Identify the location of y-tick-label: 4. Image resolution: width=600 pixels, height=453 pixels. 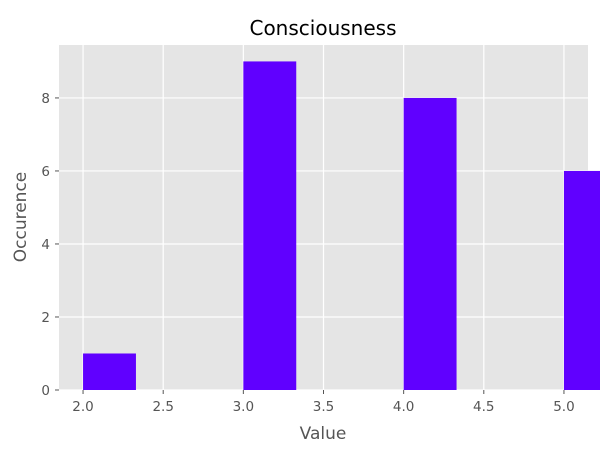
(45, 245).